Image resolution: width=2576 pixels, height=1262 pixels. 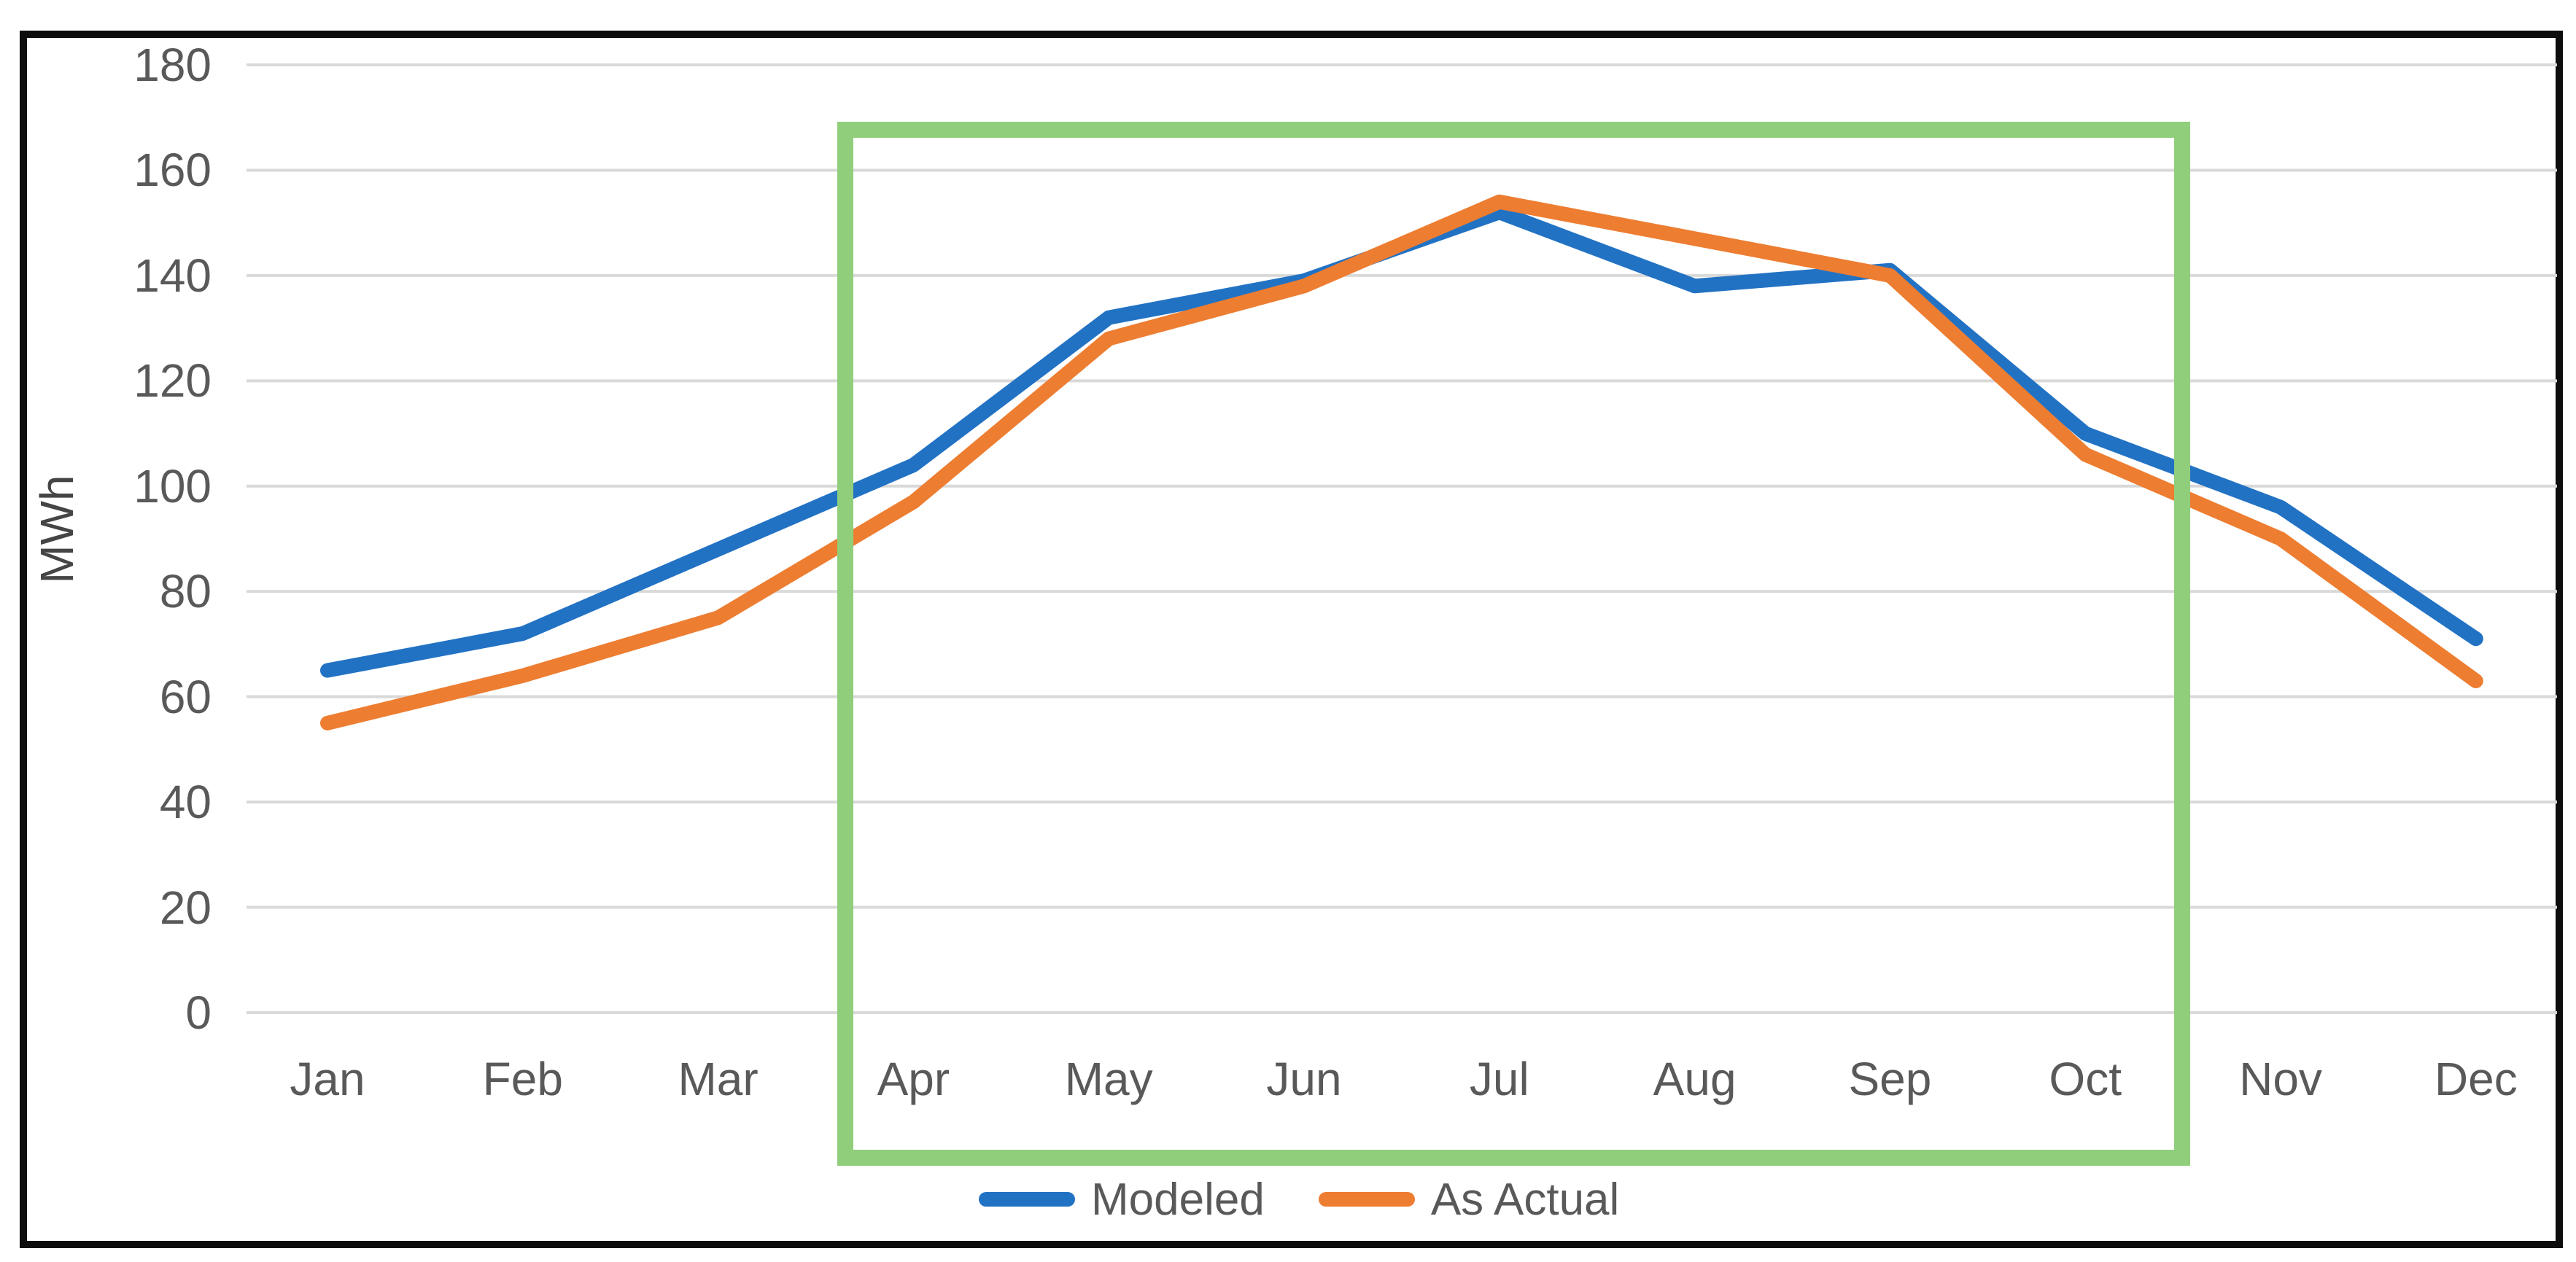 What do you see at coordinates (1366, 1199) in the screenshot?
I see `as-actual-series-swatch` at bounding box center [1366, 1199].